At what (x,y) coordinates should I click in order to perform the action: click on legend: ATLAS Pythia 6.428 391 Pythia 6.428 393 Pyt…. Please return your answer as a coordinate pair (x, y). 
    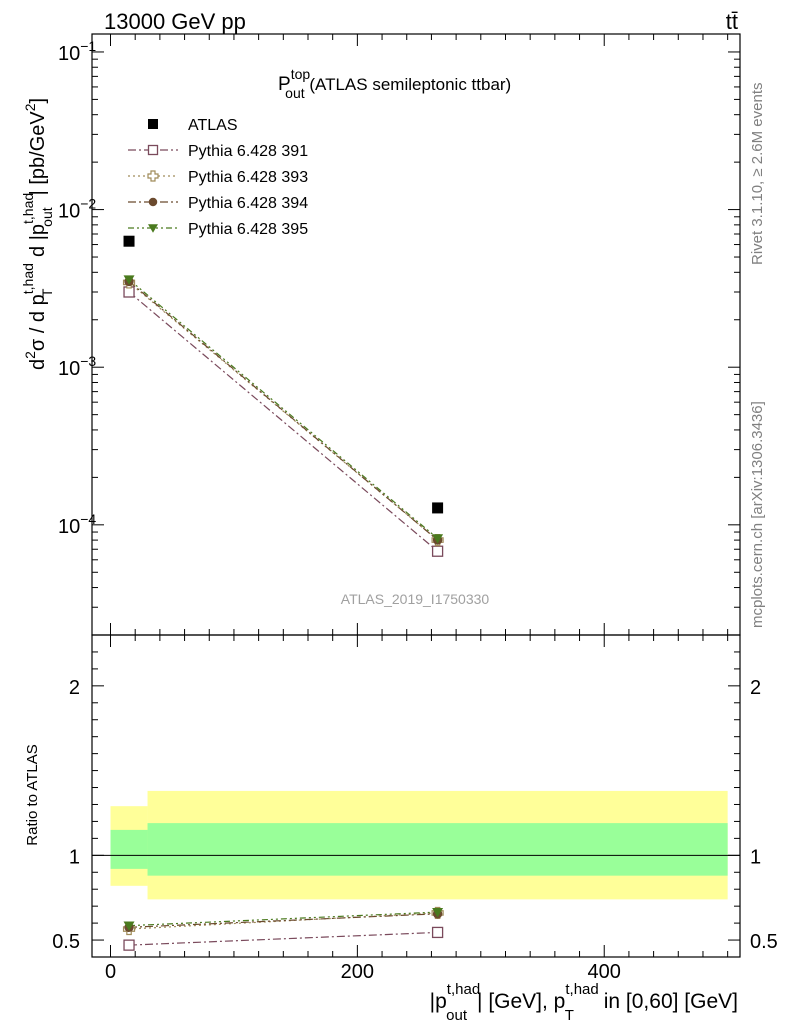
    Looking at the image, I should click on (218, 177).